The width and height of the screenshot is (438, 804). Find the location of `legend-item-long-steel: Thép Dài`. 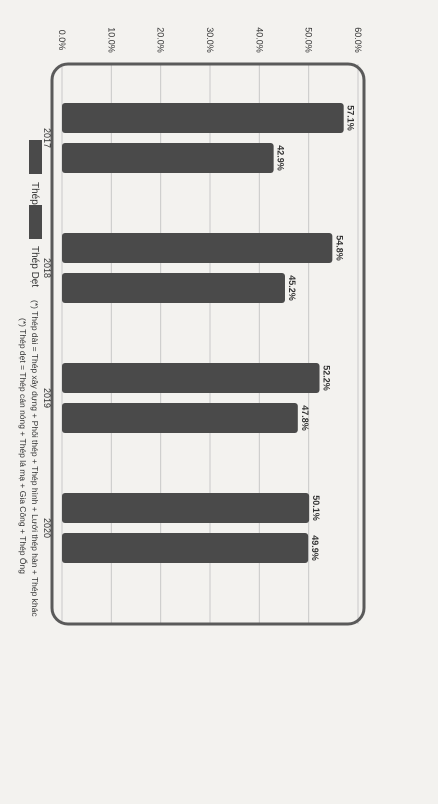

legend-item-long-steel: Thép Dài is located at coordinates (35, 181).